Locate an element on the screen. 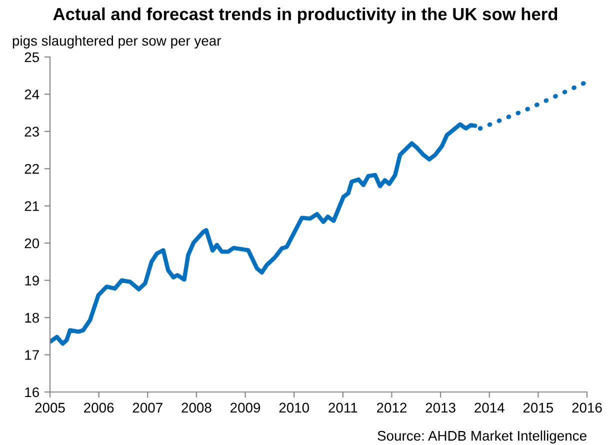 The height and width of the screenshot is (445, 611). x-tick-label: 2006 is located at coordinates (99, 407).